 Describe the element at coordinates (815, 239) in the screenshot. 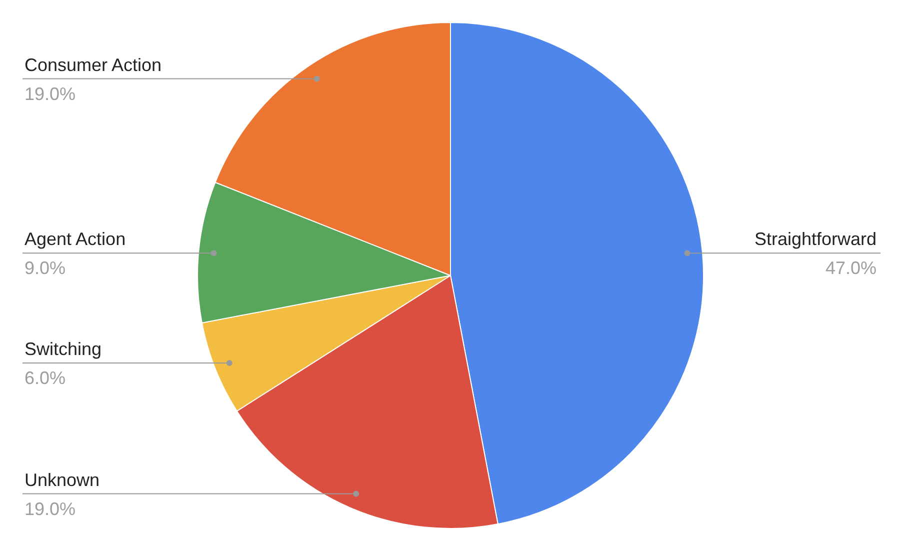

I see `slice-label: Straightforward` at that location.